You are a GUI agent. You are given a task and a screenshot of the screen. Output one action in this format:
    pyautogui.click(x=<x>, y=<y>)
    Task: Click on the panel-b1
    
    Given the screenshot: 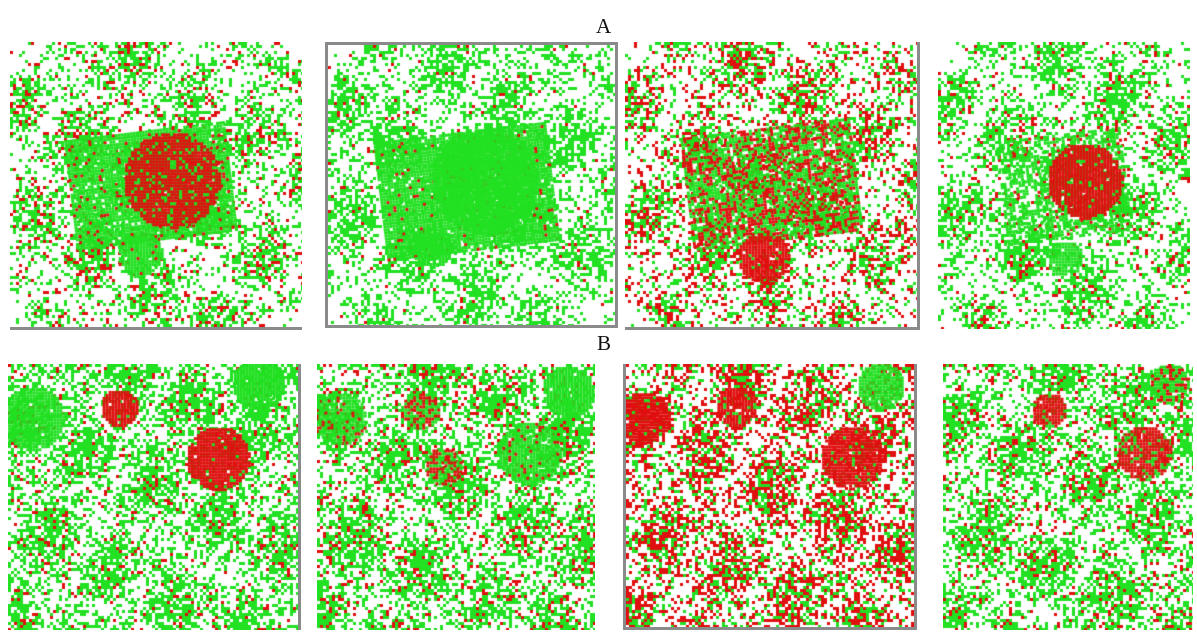 What is the action you would take?
    pyautogui.click(x=154, y=497)
    